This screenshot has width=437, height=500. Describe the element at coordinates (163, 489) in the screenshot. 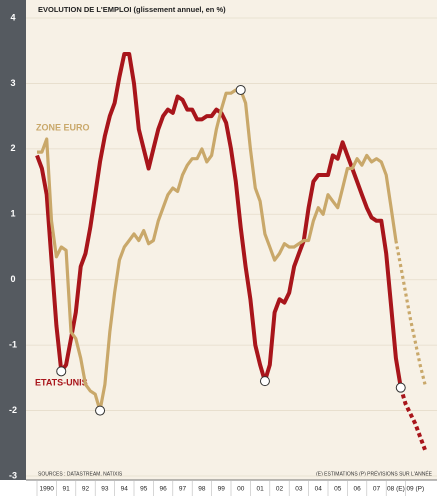

I see `x-tick-label: 96` at that location.